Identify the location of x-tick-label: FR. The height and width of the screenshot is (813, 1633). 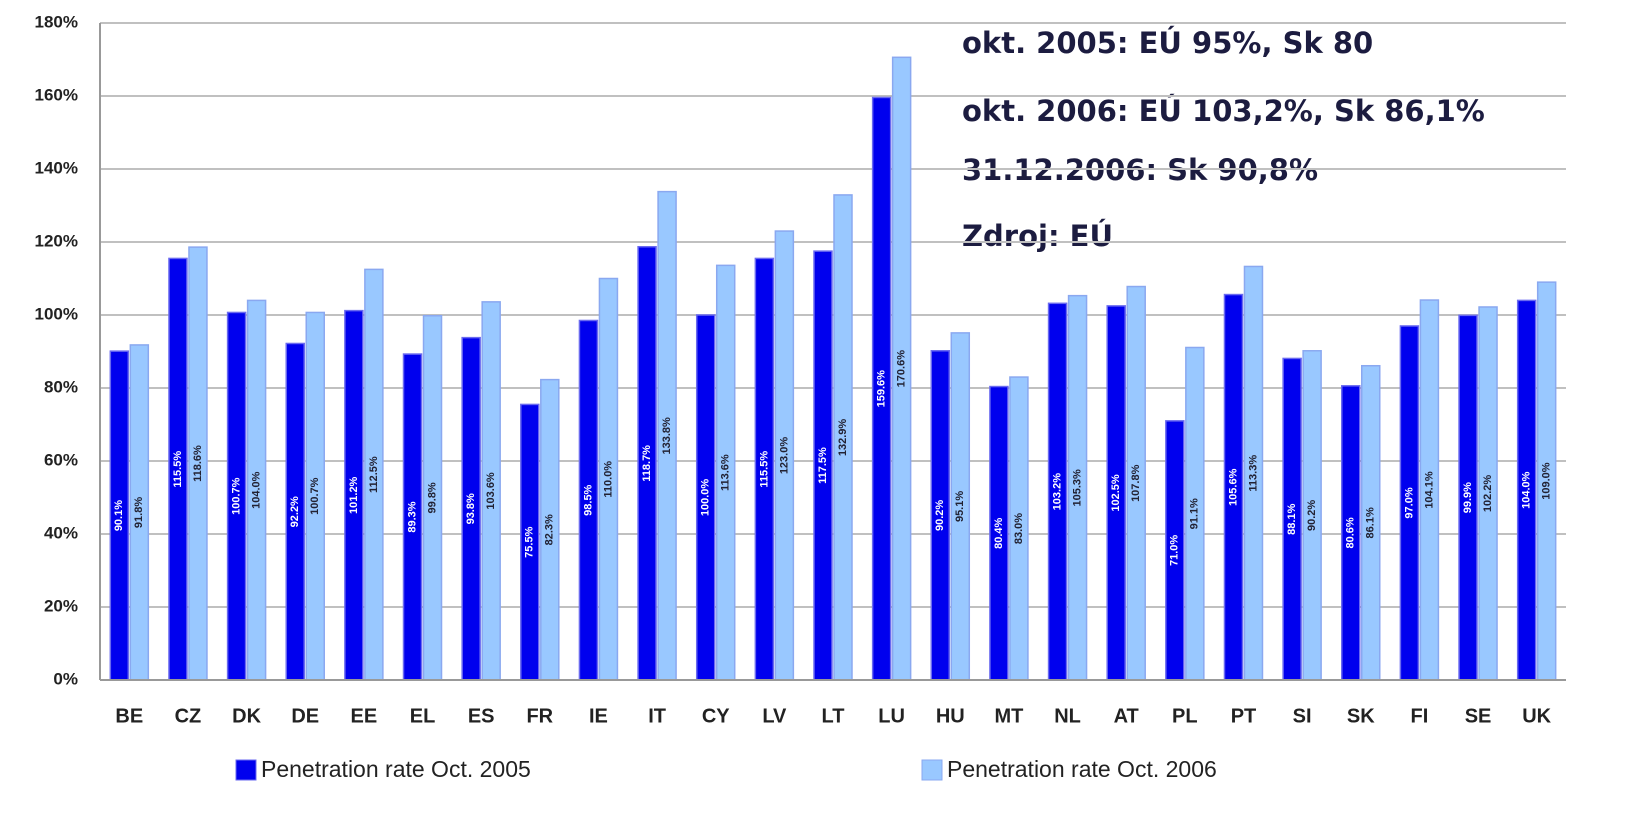
(539, 716).